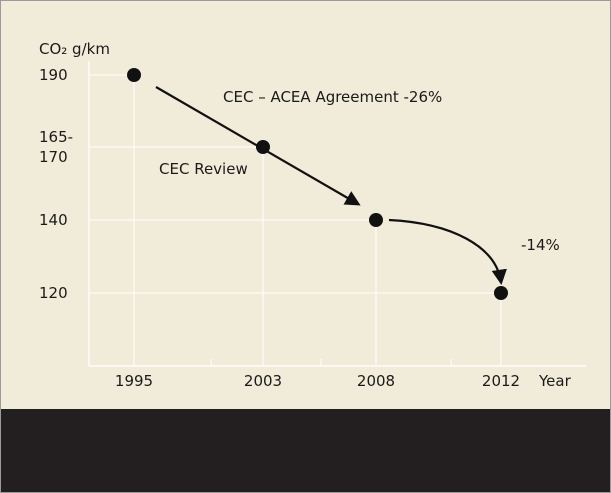 Image resolution: width=611 pixels, height=493 pixels. What do you see at coordinates (555, 381) in the screenshot?
I see `x-axis-label: Year` at bounding box center [555, 381].